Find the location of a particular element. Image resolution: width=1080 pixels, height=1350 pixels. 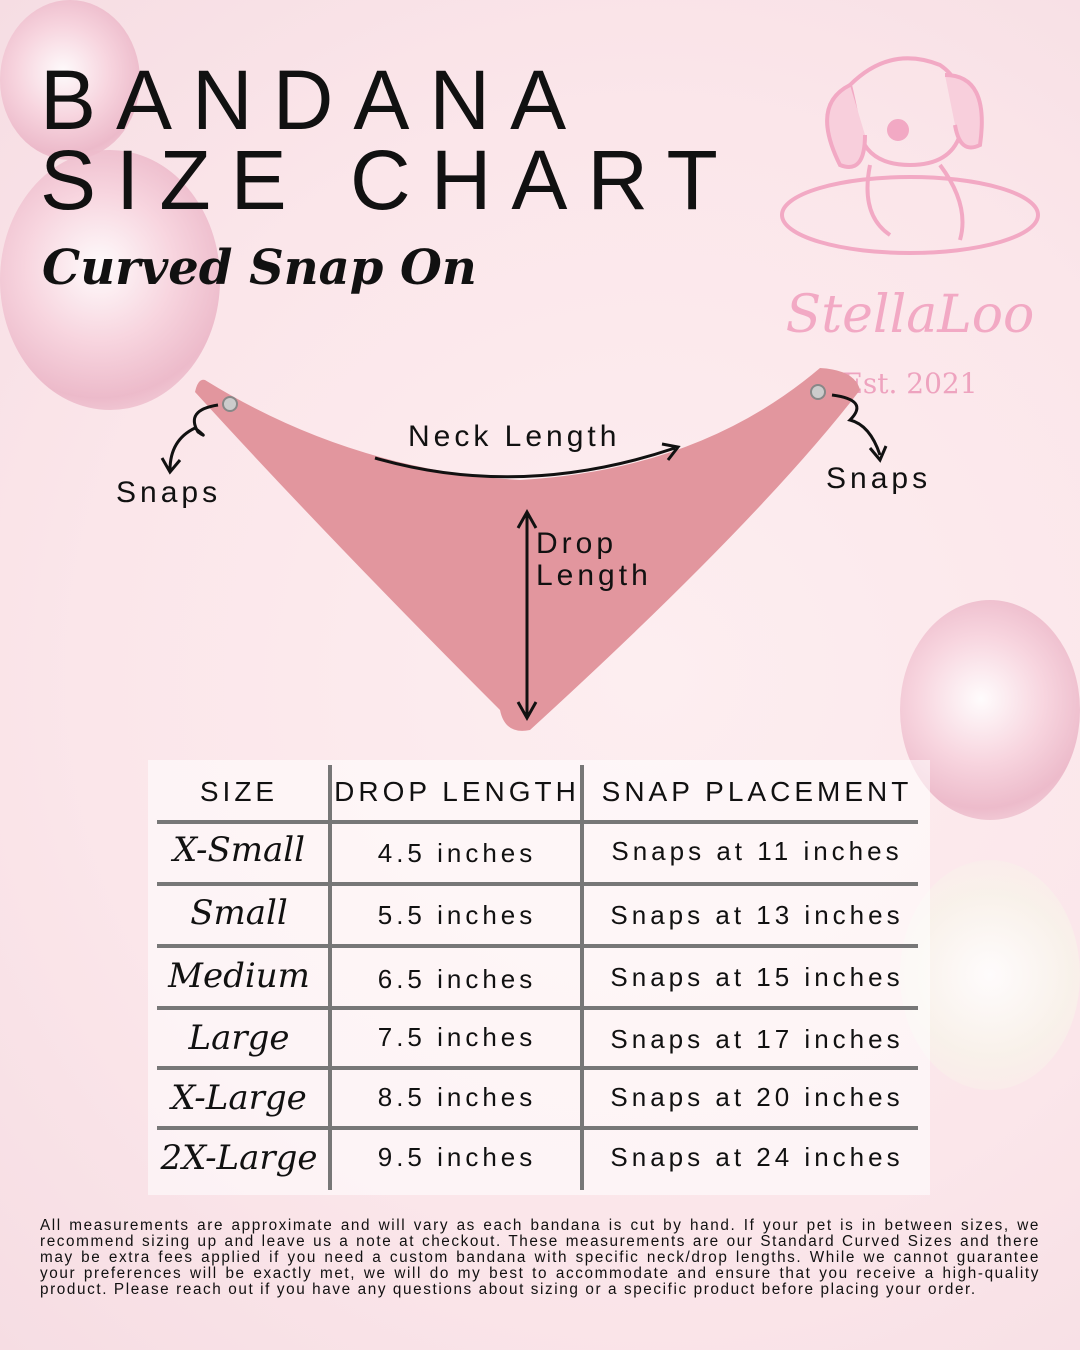

brand-logo: StellaLoo Est. 2021 is located at coordinates (910, 222).